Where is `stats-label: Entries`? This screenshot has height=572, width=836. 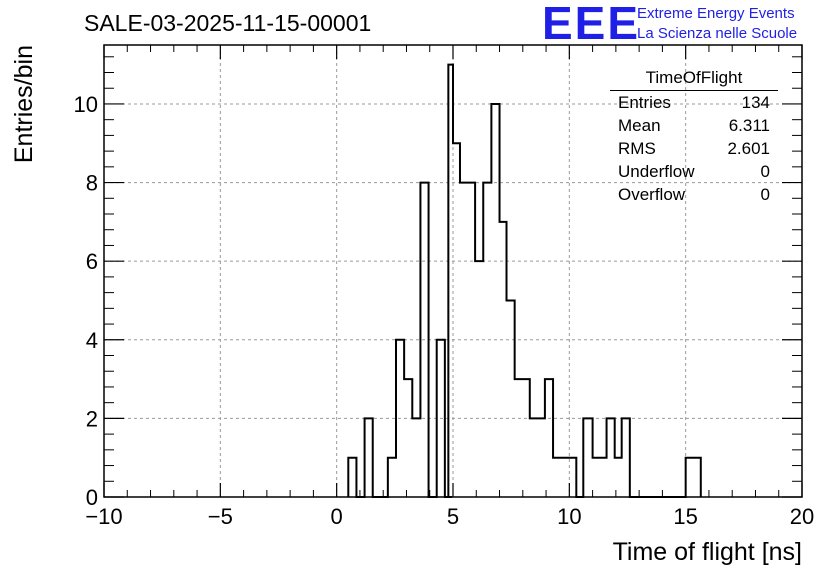 stats-label: Entries is located at coordinates (644, 102).